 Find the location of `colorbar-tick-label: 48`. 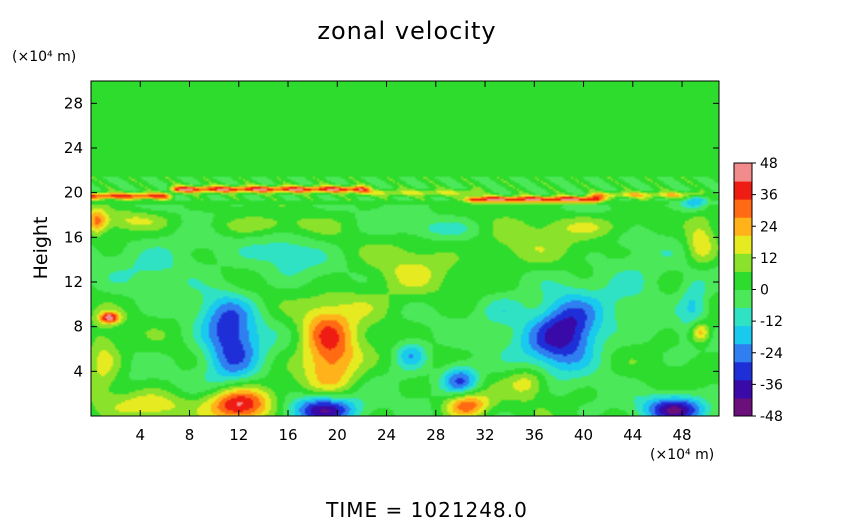

colorbar-tick-label: 48 is located at coordinates (769, 164).